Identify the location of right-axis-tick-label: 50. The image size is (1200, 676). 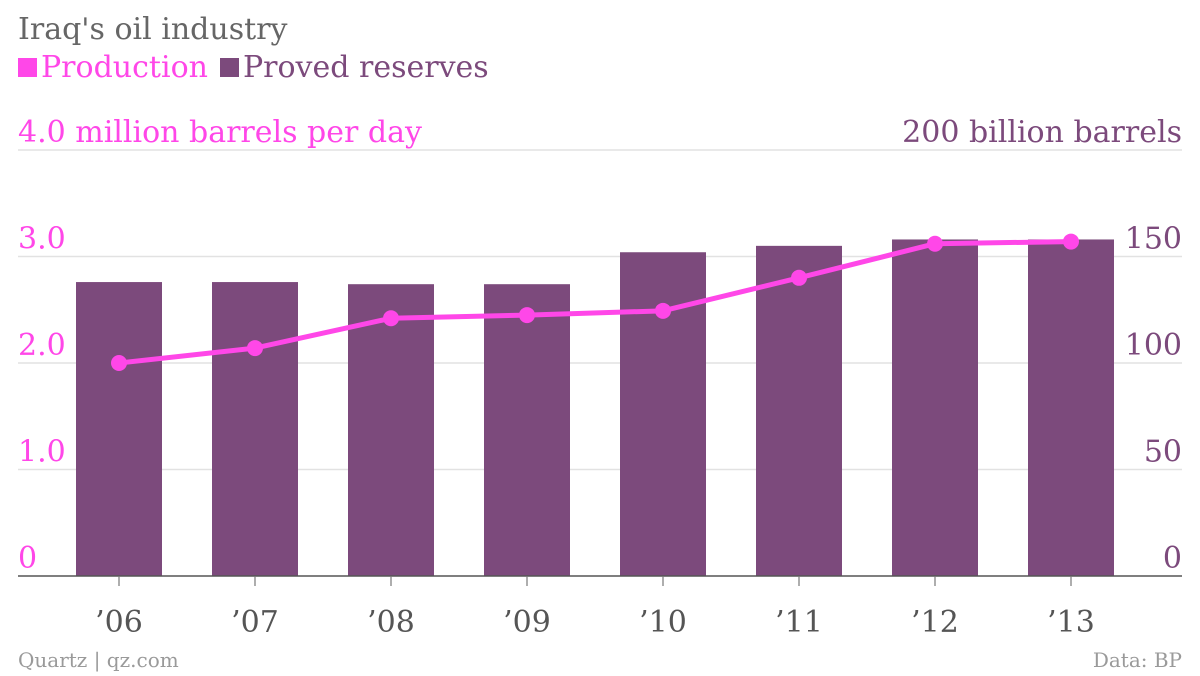
(1163, 452).